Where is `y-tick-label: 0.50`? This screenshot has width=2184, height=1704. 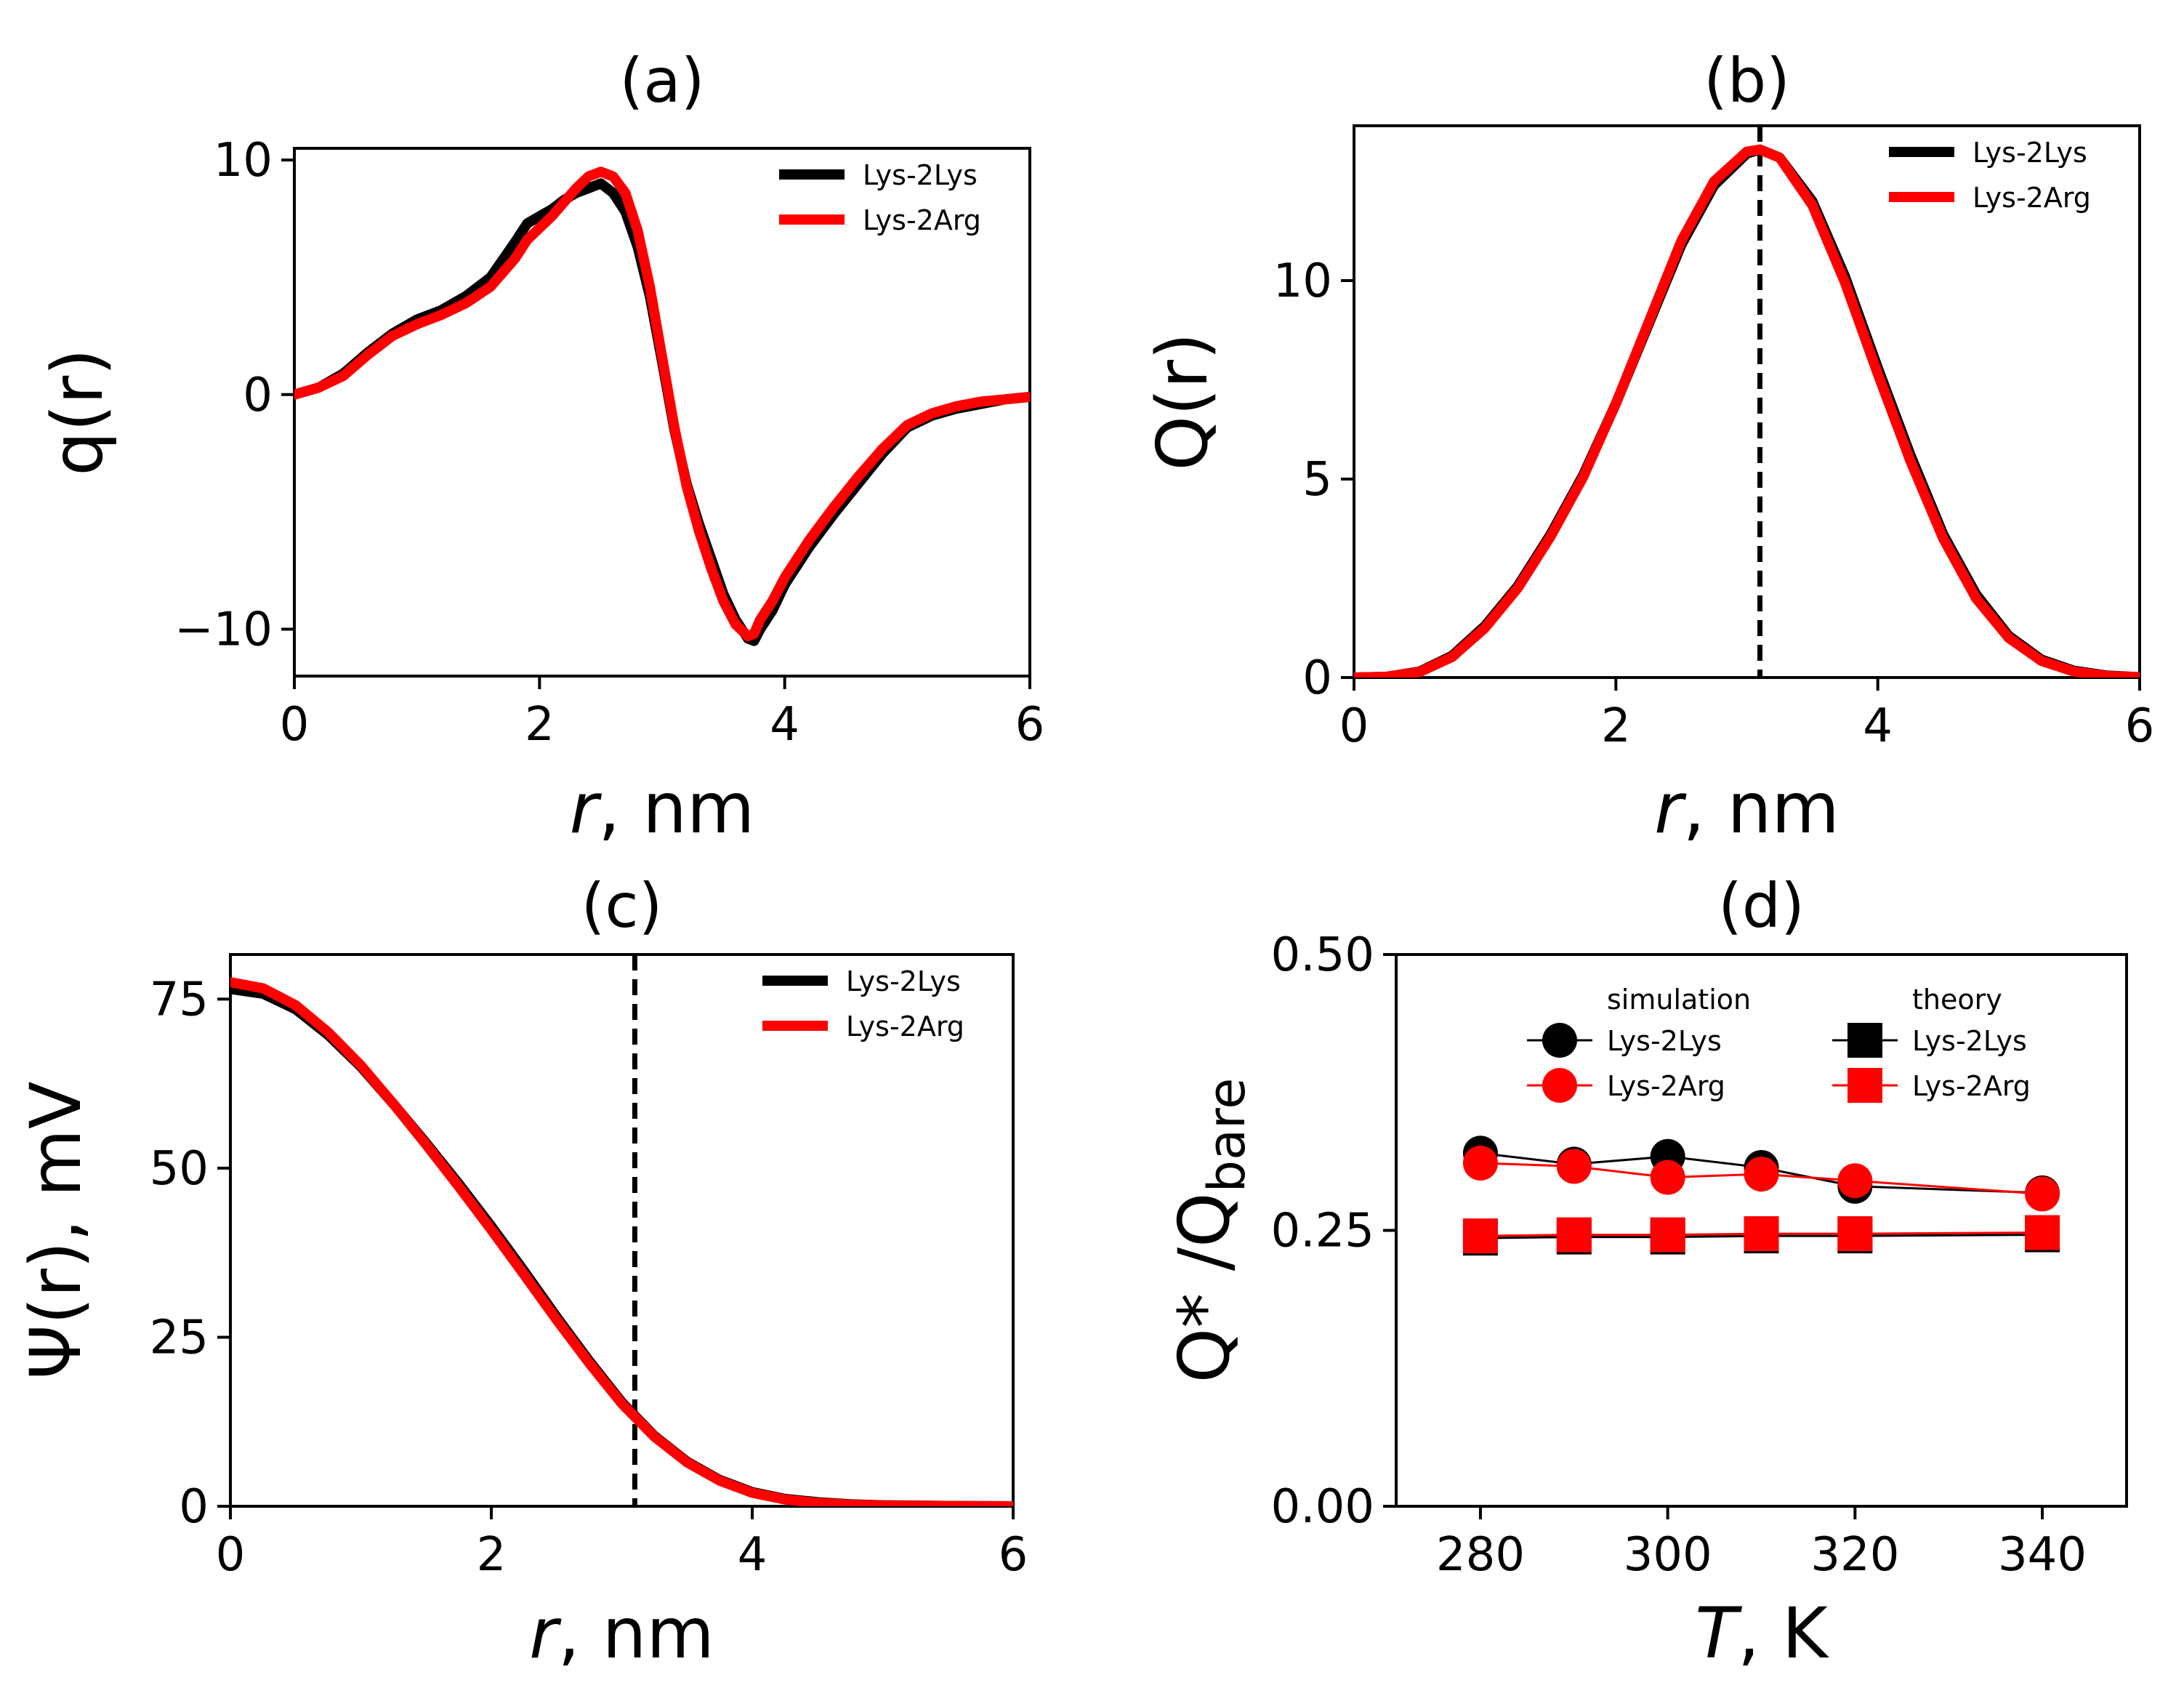 y-tick-label: 0.50 is located at coordinates (1323, 955).